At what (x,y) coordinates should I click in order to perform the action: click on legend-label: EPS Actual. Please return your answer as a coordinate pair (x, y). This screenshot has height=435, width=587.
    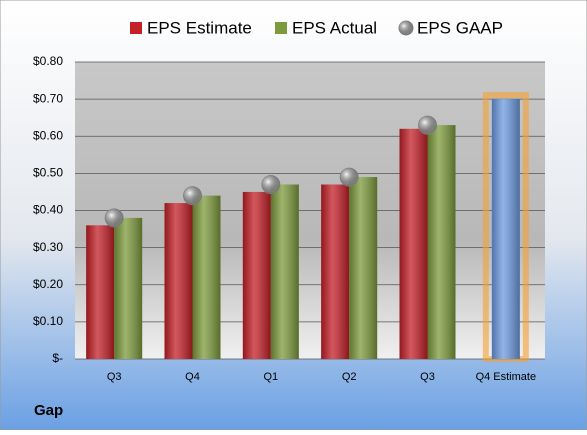
    Looking at the image, I should click on (334, 27).